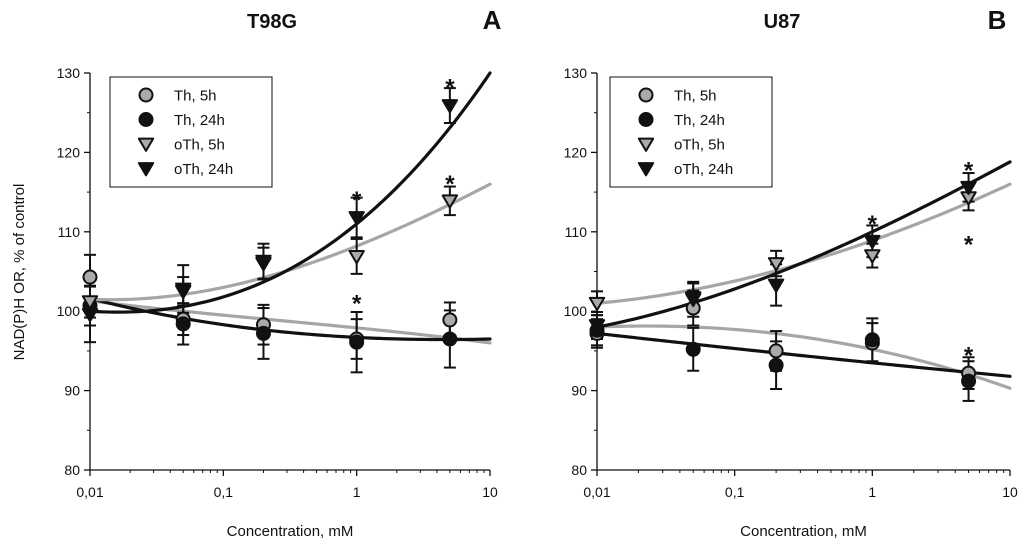 The width and height of the screenshot is (1024, 543). Describe the element at coordinates (272, 22) in the screenshot. I see `panel-title: T98G` at that location.